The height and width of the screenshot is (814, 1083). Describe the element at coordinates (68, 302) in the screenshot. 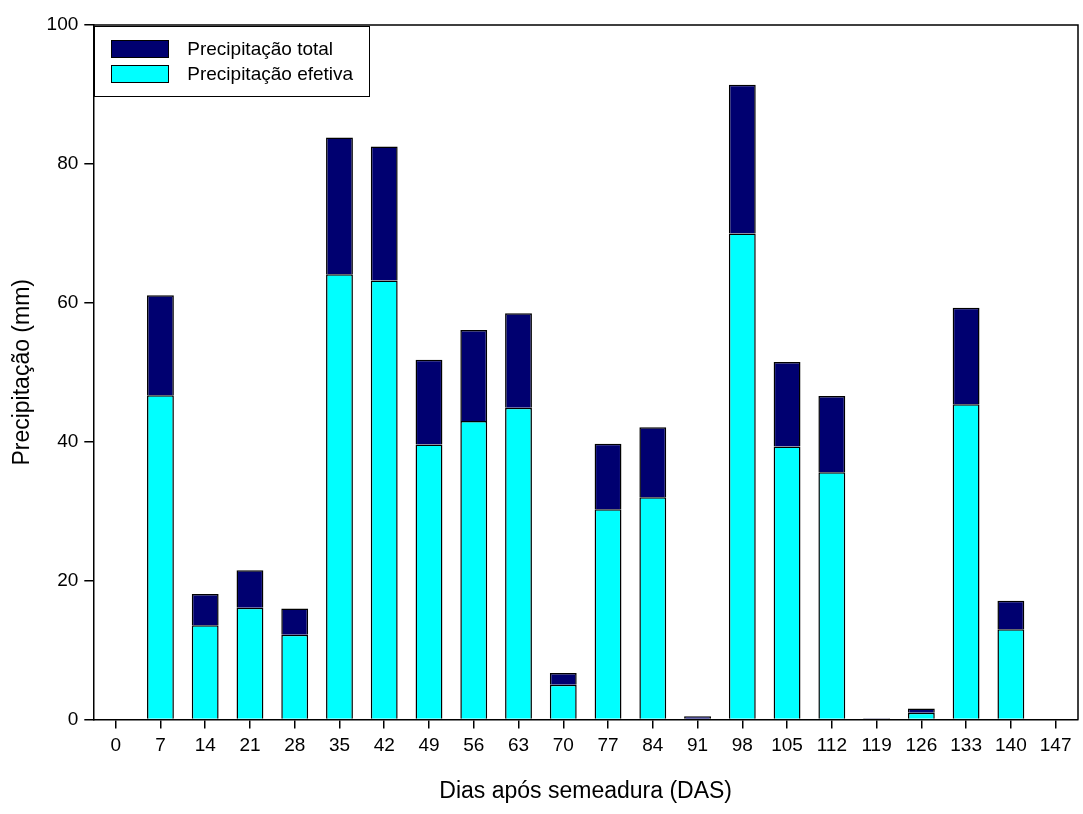

I see `y-tick-label: 60` at that location.